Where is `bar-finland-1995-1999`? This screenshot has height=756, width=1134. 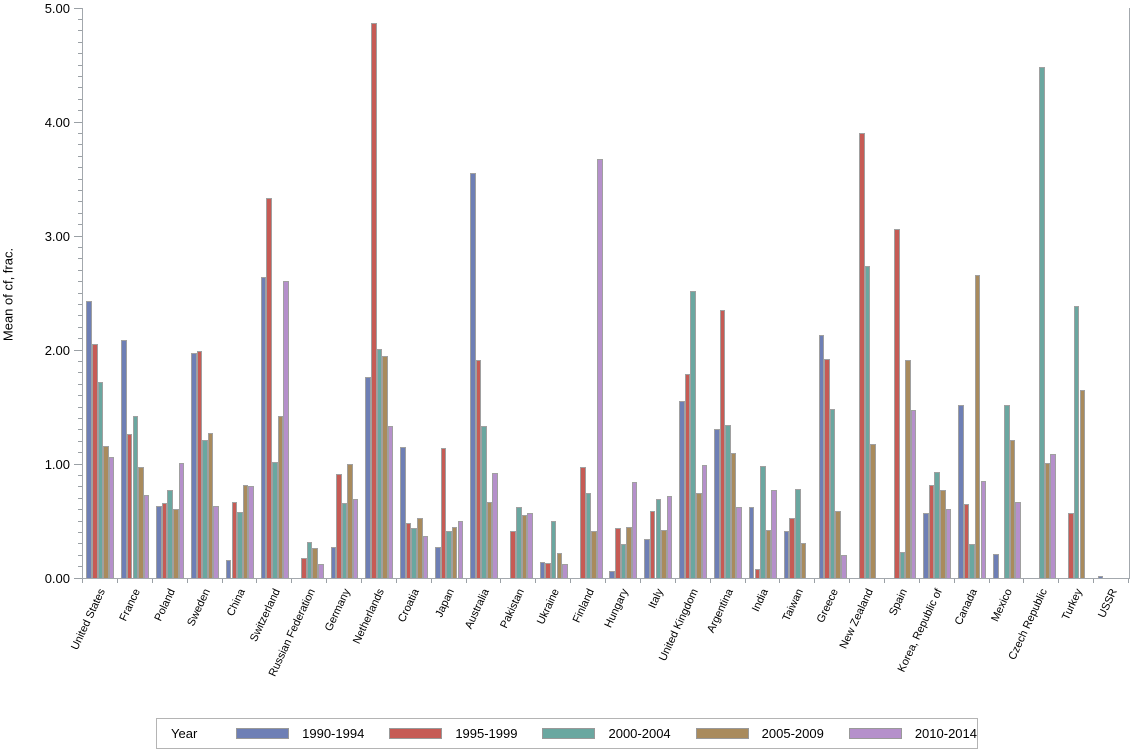
bar-finland-1995-1999 is located at coordinates (583, 522).